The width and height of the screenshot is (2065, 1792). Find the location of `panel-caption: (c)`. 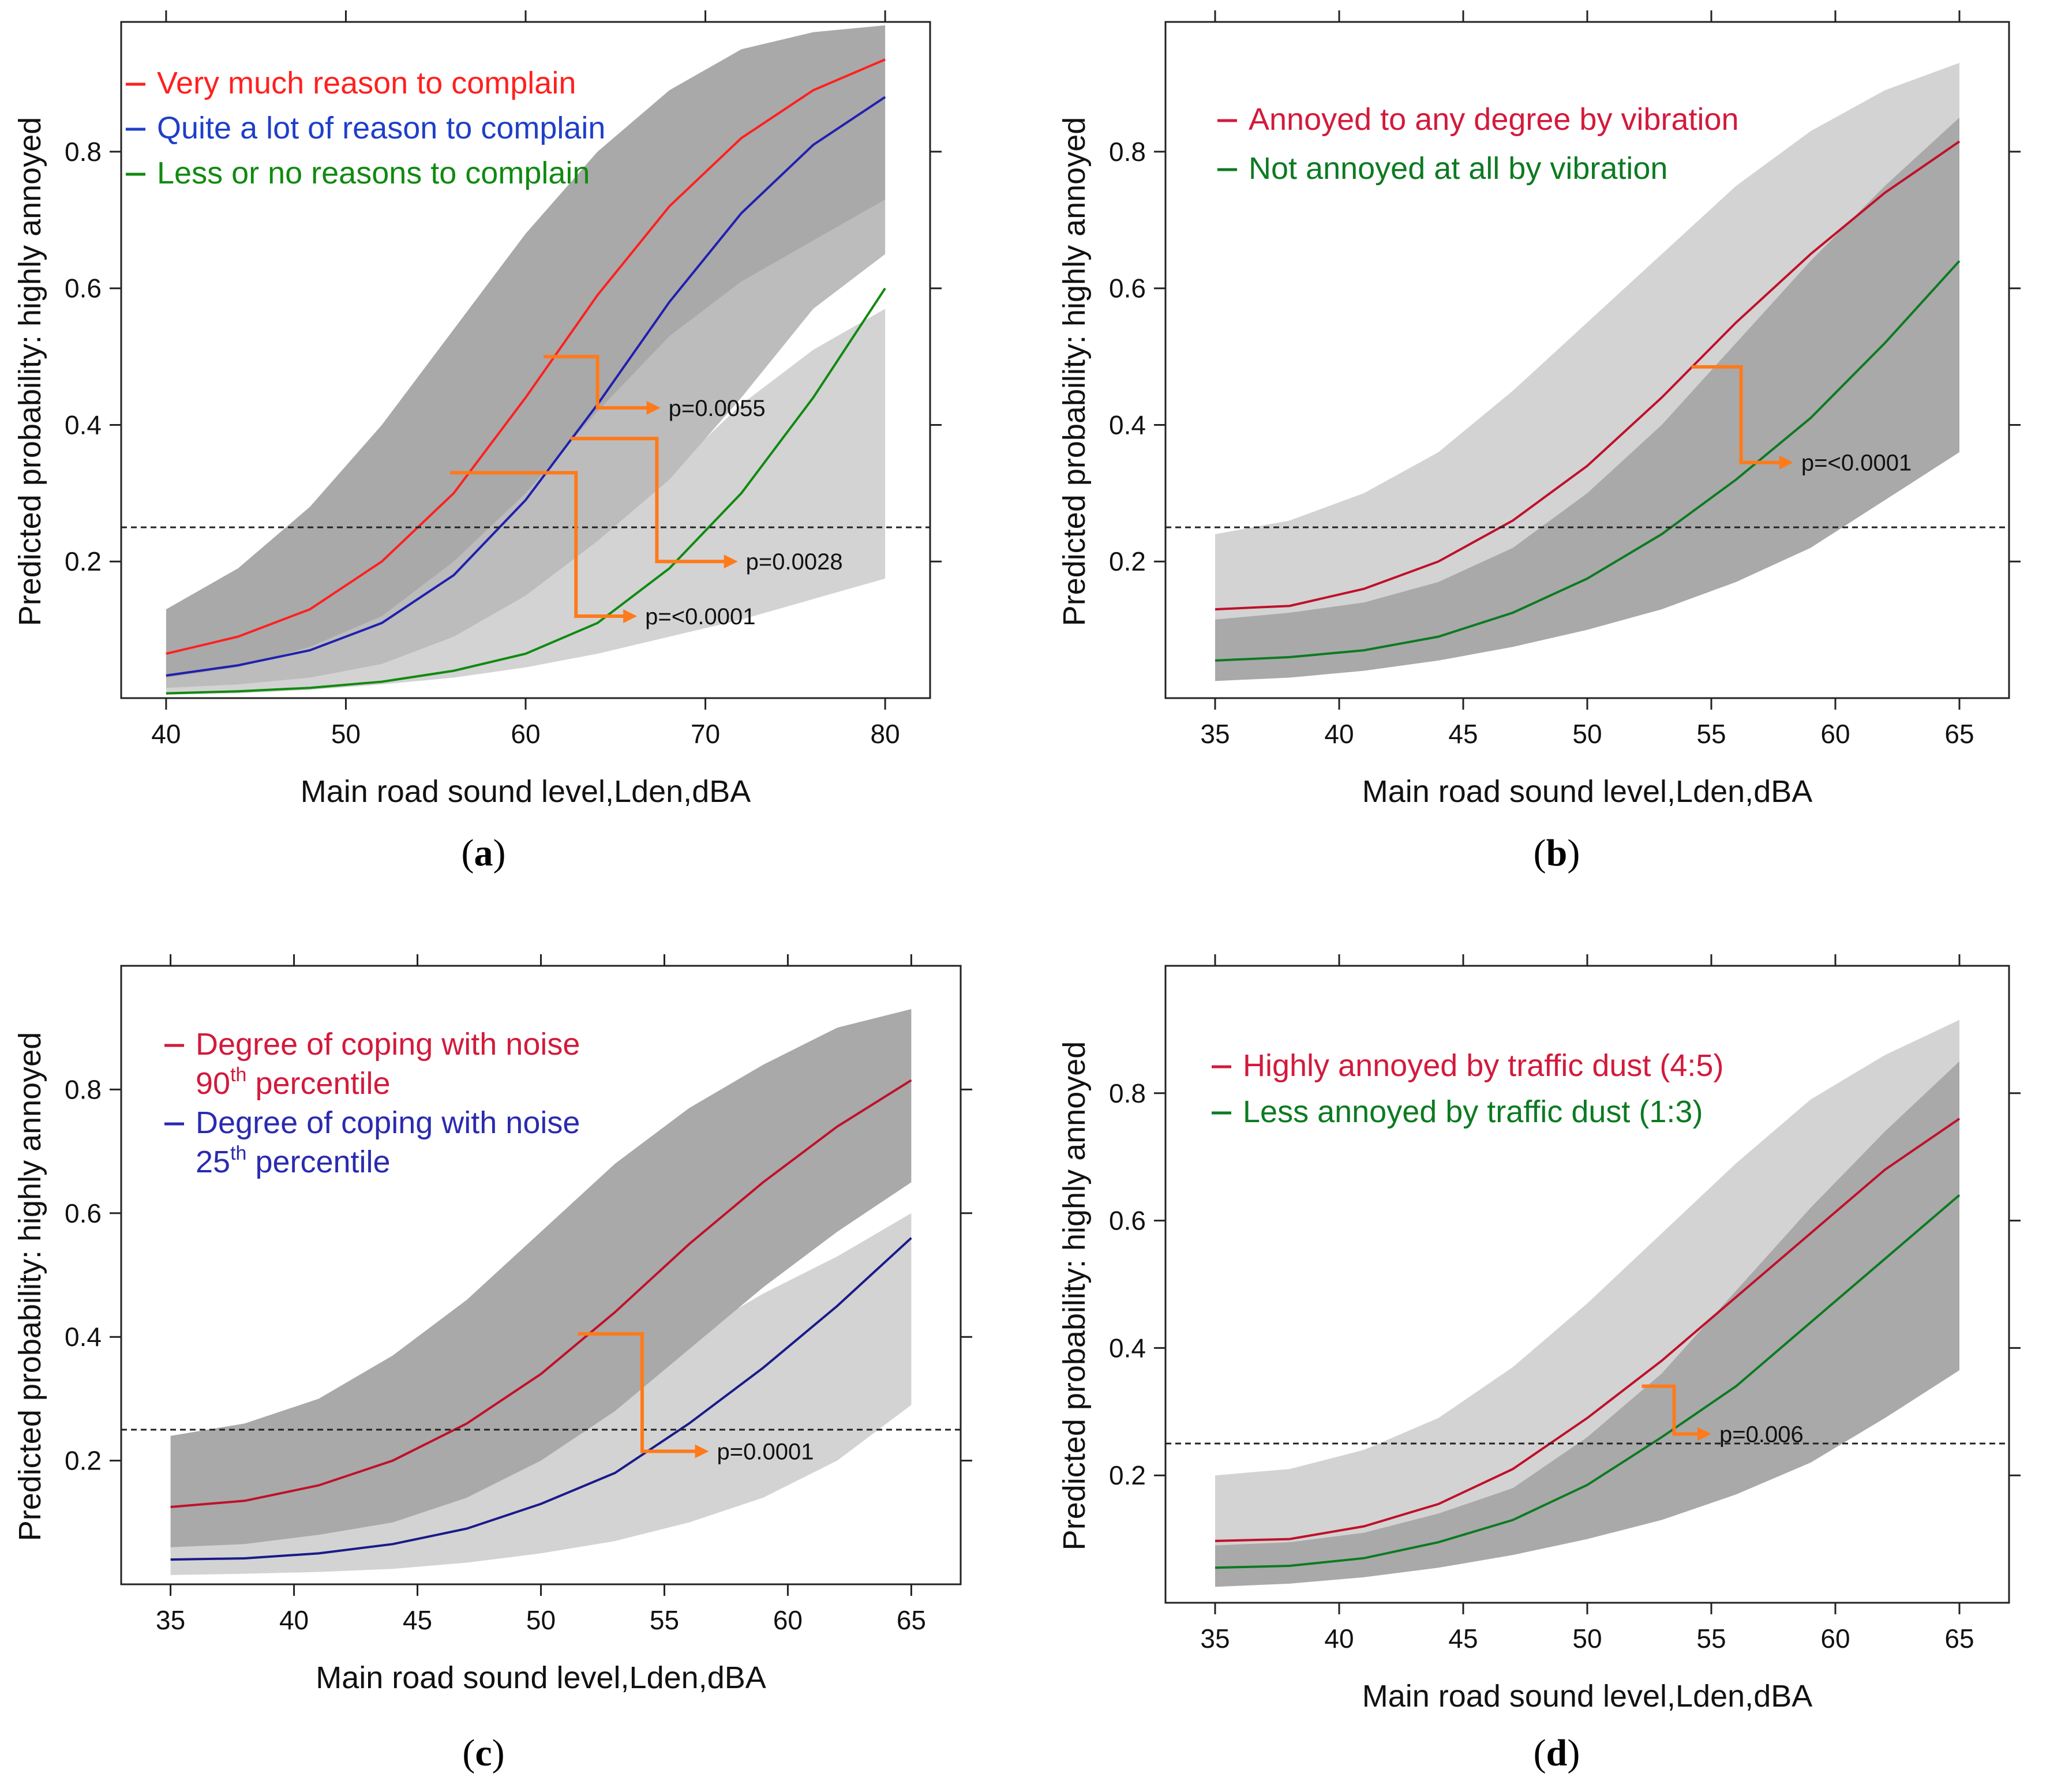

panel-caption: (c) is located at coordinates (483, 1753).